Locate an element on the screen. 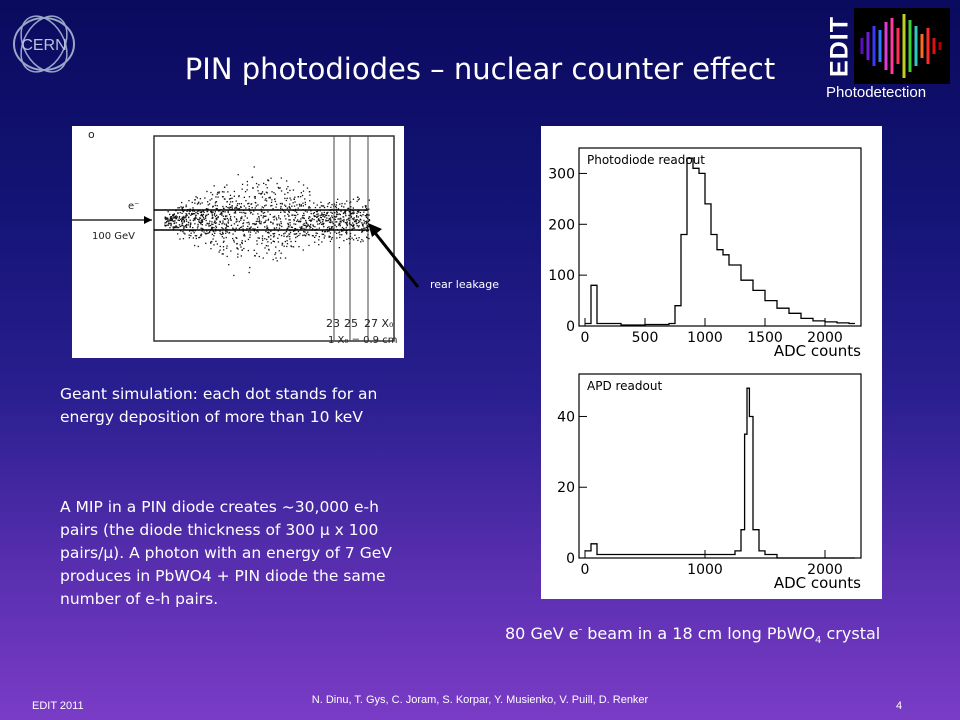  y-tick-label: 200 is located at coordinates (561, 225).